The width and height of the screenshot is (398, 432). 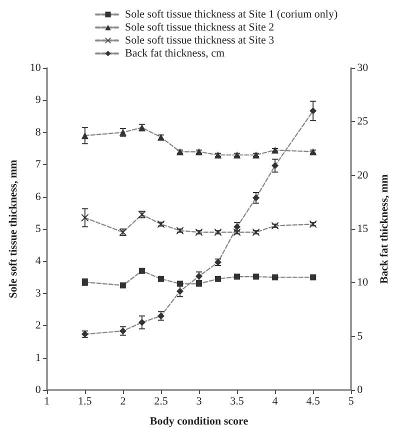 I want to click on legend-label: Sole soft tissue thickness at Site 2, so click(x=199, y=28).